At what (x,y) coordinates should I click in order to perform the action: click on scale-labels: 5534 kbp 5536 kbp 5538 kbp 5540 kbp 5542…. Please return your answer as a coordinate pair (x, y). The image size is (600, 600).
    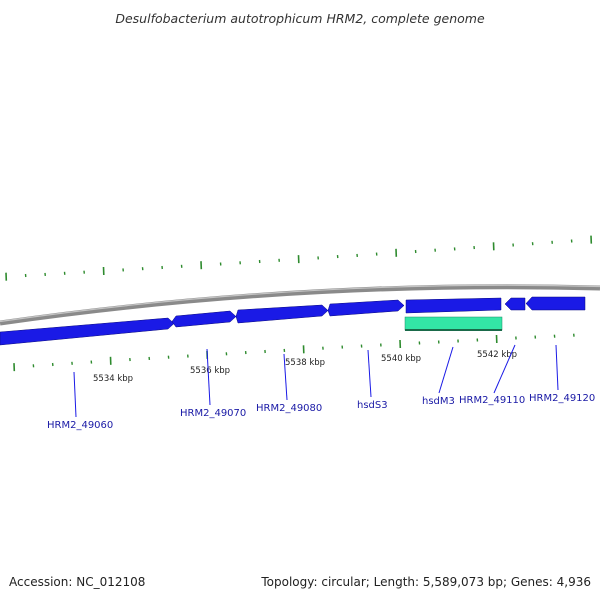
    Looking at the image, I should click on (305, 367).